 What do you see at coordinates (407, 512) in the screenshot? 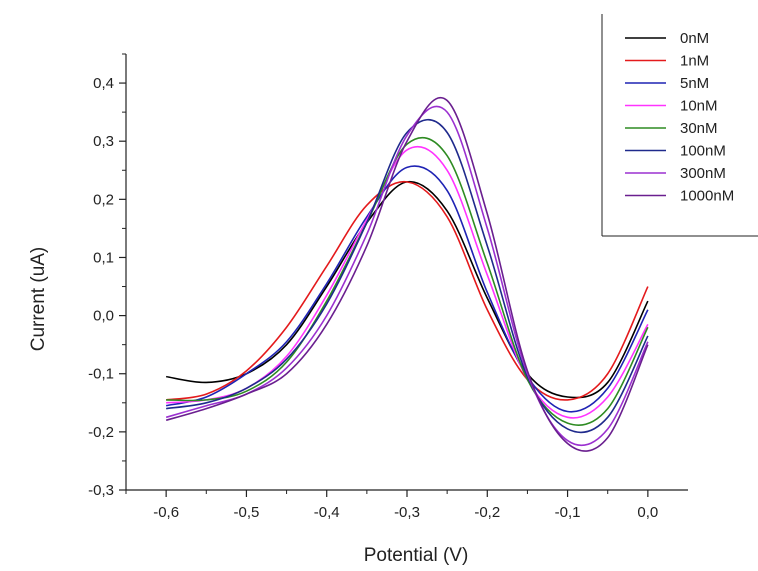
I see `x-tick-label: -0,3` at bounding box center [407, 512].